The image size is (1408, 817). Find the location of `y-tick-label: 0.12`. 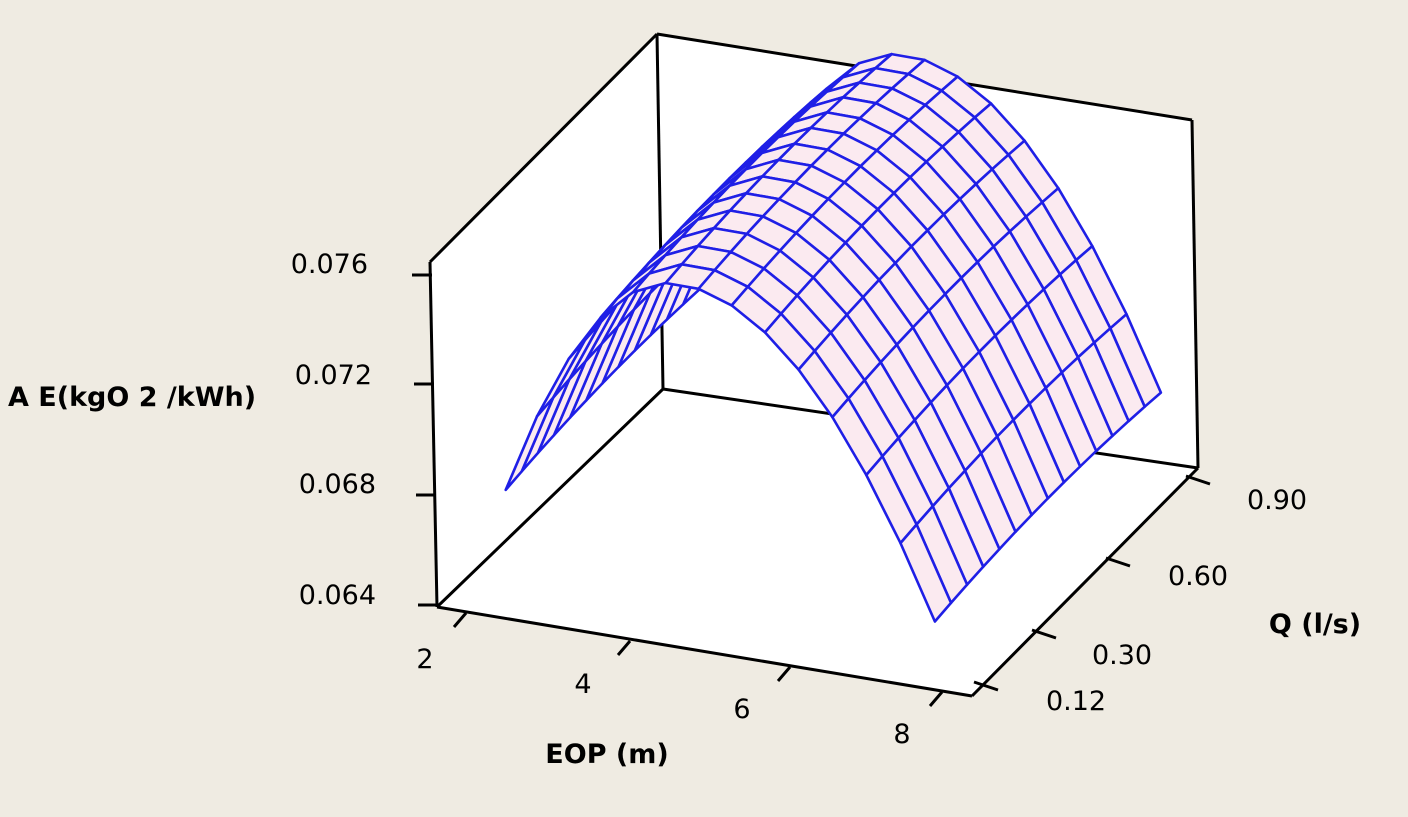

y-tick-label: 0.12 is located at coordinates (1076, 701).